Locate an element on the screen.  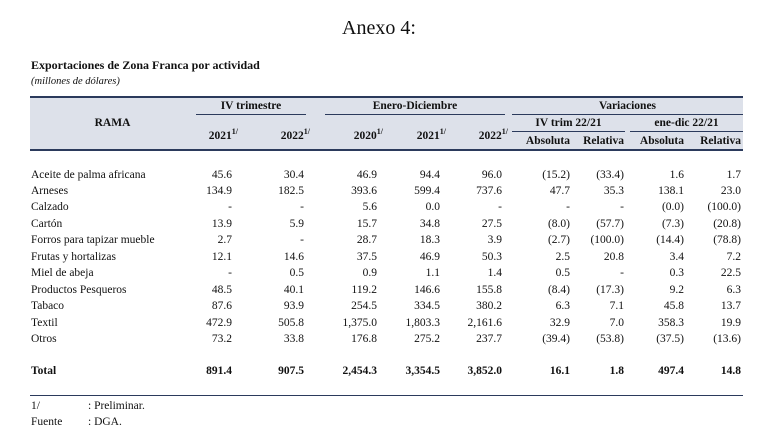
cell: 334.5 is located at coordinates (427, 306).